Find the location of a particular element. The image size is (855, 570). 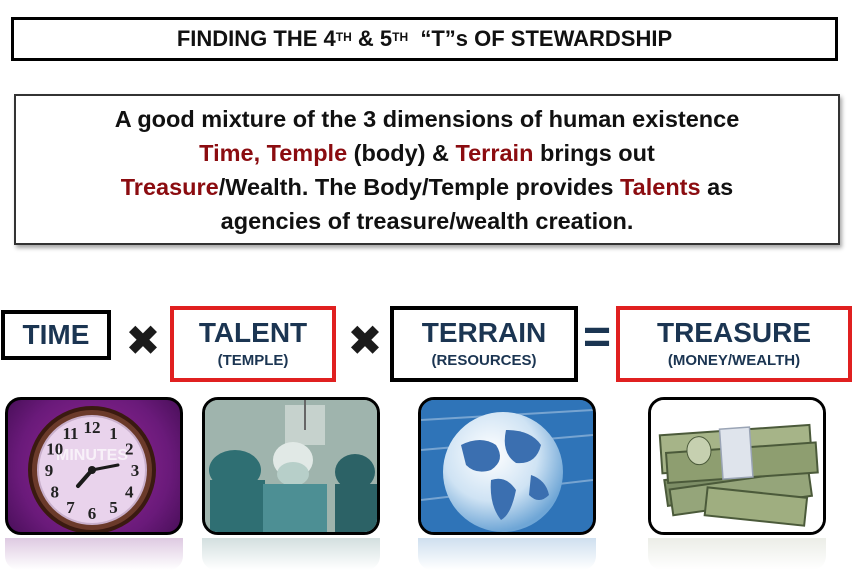

talent-label: TALENT is located at coordinates (253, 332).